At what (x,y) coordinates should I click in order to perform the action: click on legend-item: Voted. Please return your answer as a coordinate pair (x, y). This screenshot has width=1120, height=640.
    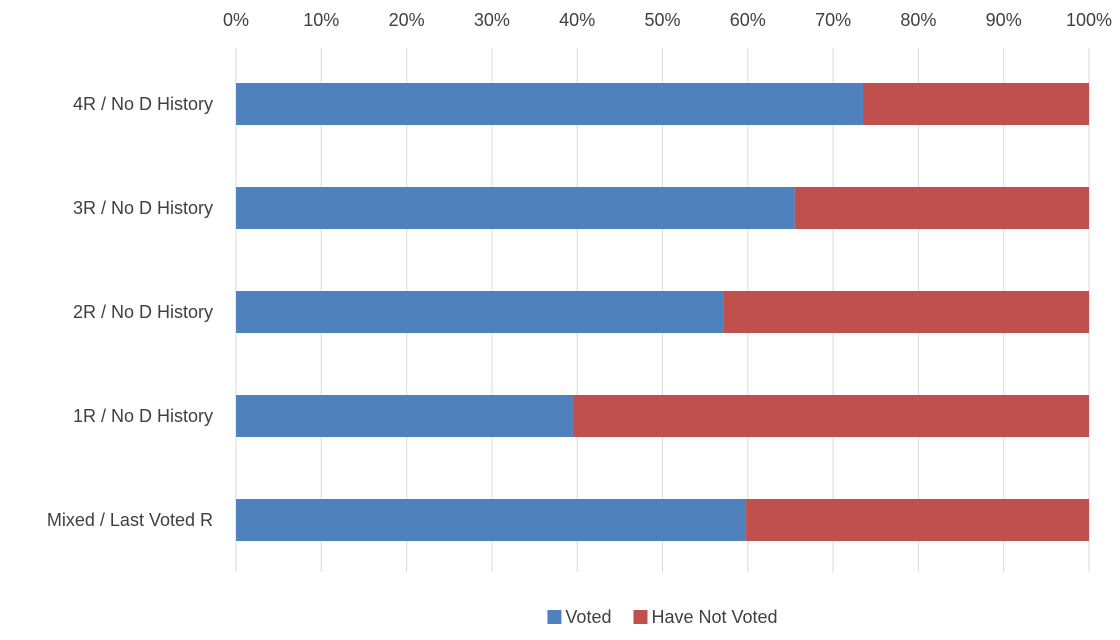
    Looking at the image, I should click on (579, 617).